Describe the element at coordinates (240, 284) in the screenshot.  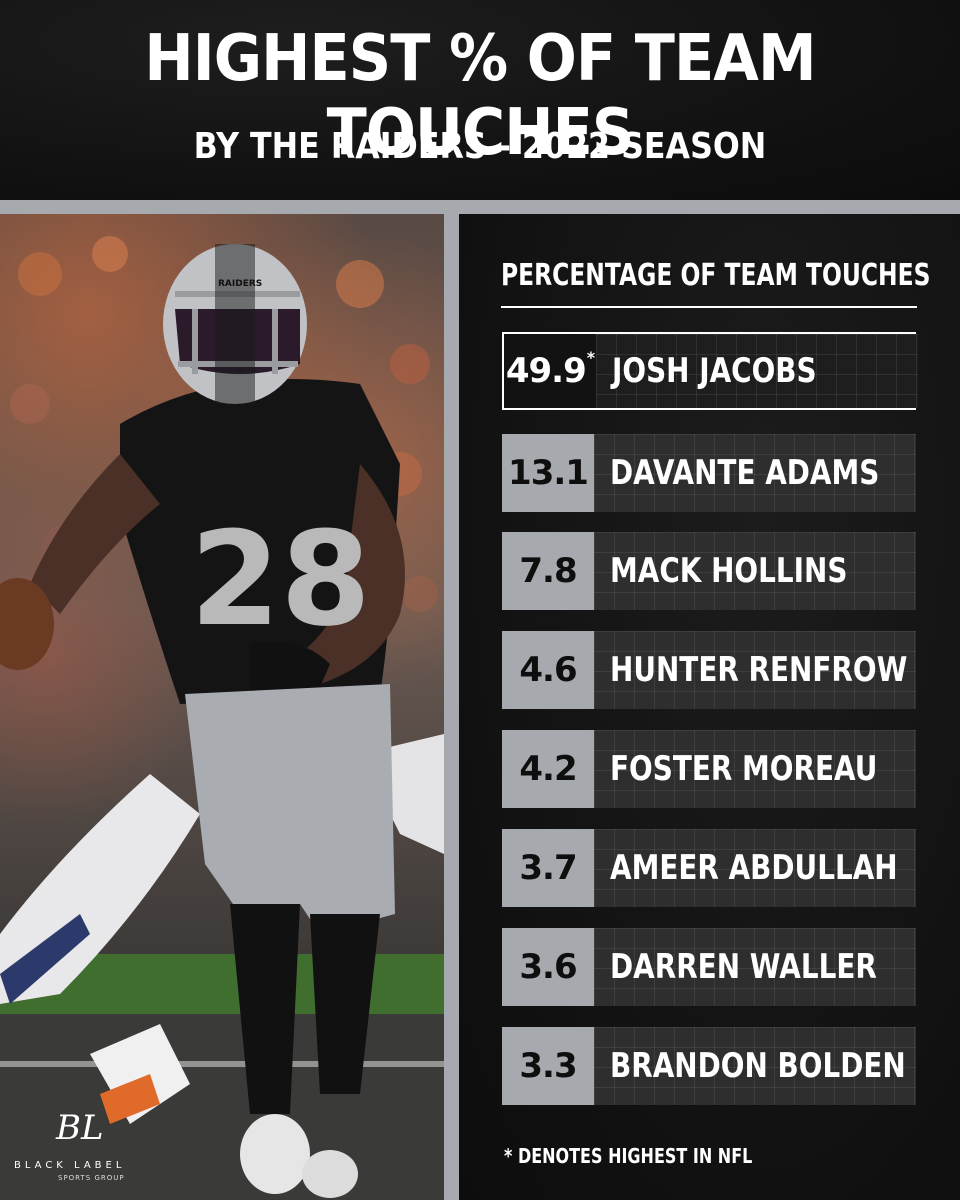
I see `helmet-text: RAIDERS` at that location.